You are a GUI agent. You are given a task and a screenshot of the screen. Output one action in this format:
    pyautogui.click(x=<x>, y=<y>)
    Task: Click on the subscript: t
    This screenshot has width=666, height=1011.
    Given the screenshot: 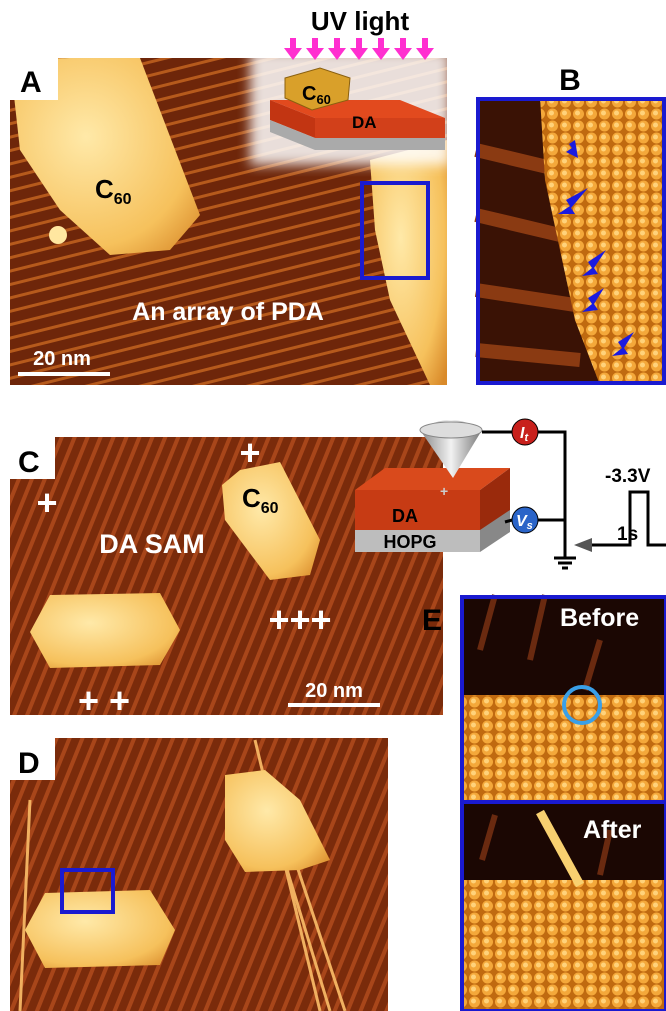 What is the action you would take?
    pyautogui.click(x=526, y=438)
    